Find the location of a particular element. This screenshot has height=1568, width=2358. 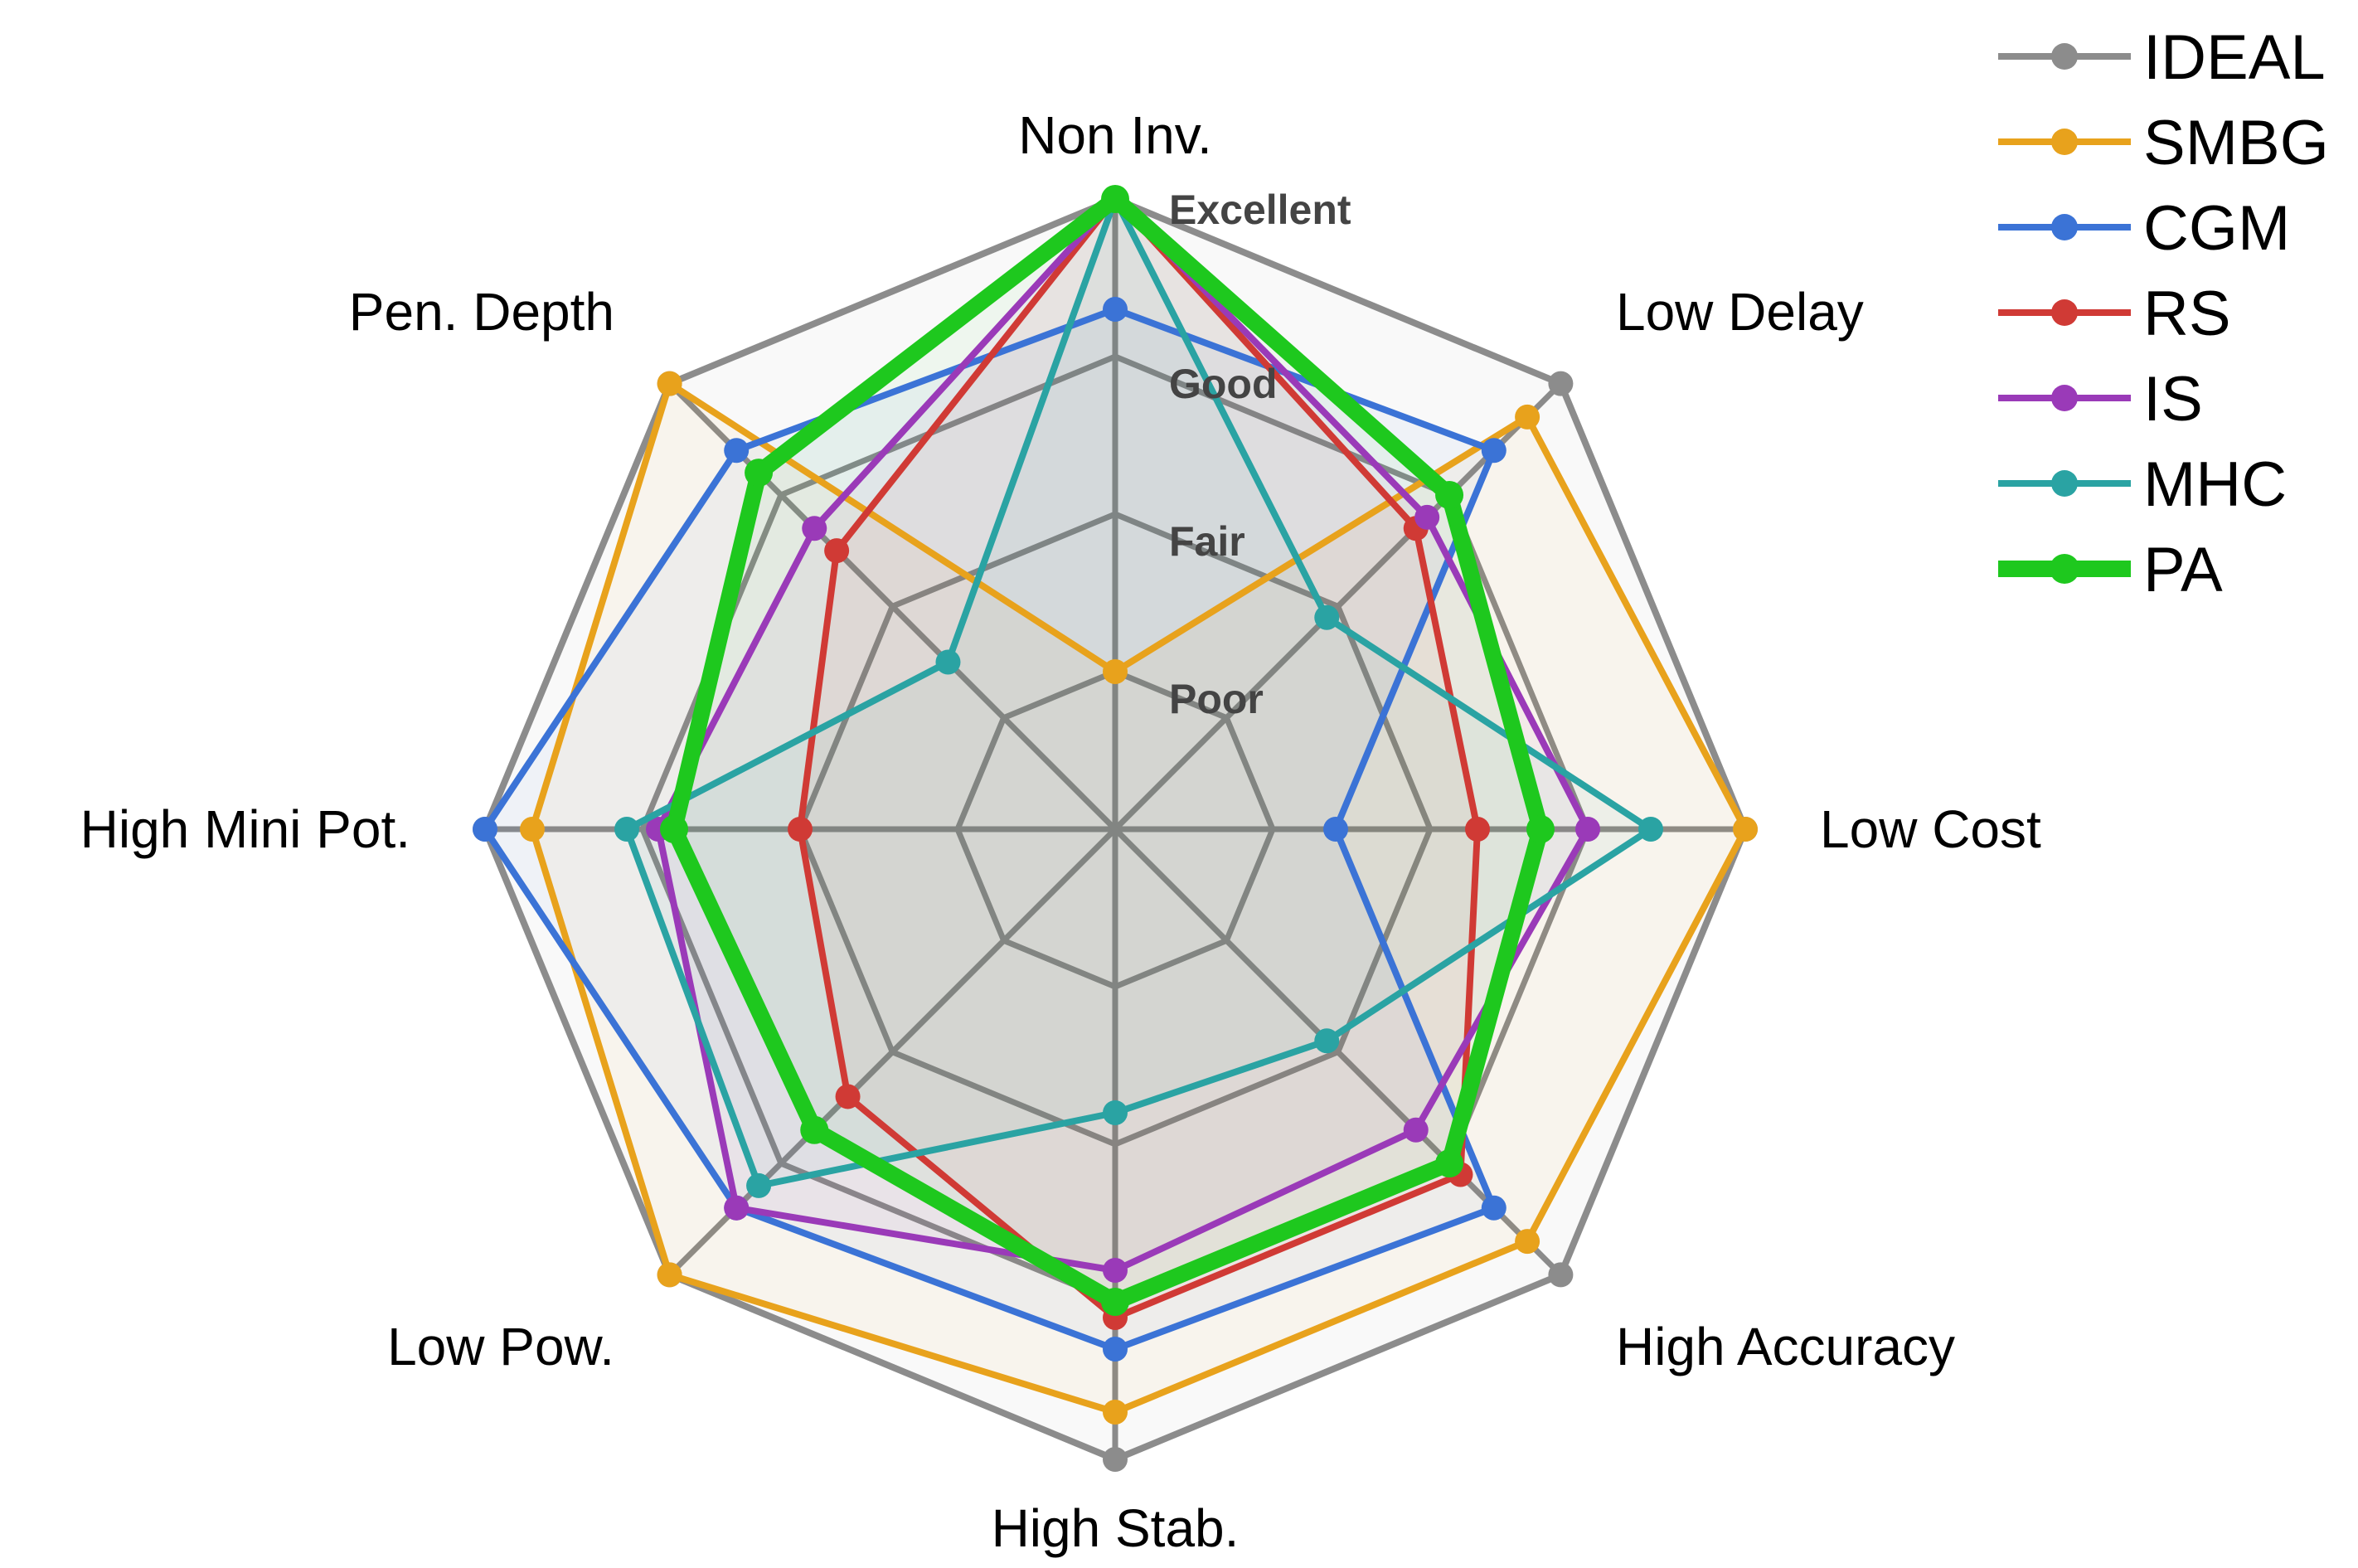

axis-label: Low Delay is located at coordinates (1740, 312).